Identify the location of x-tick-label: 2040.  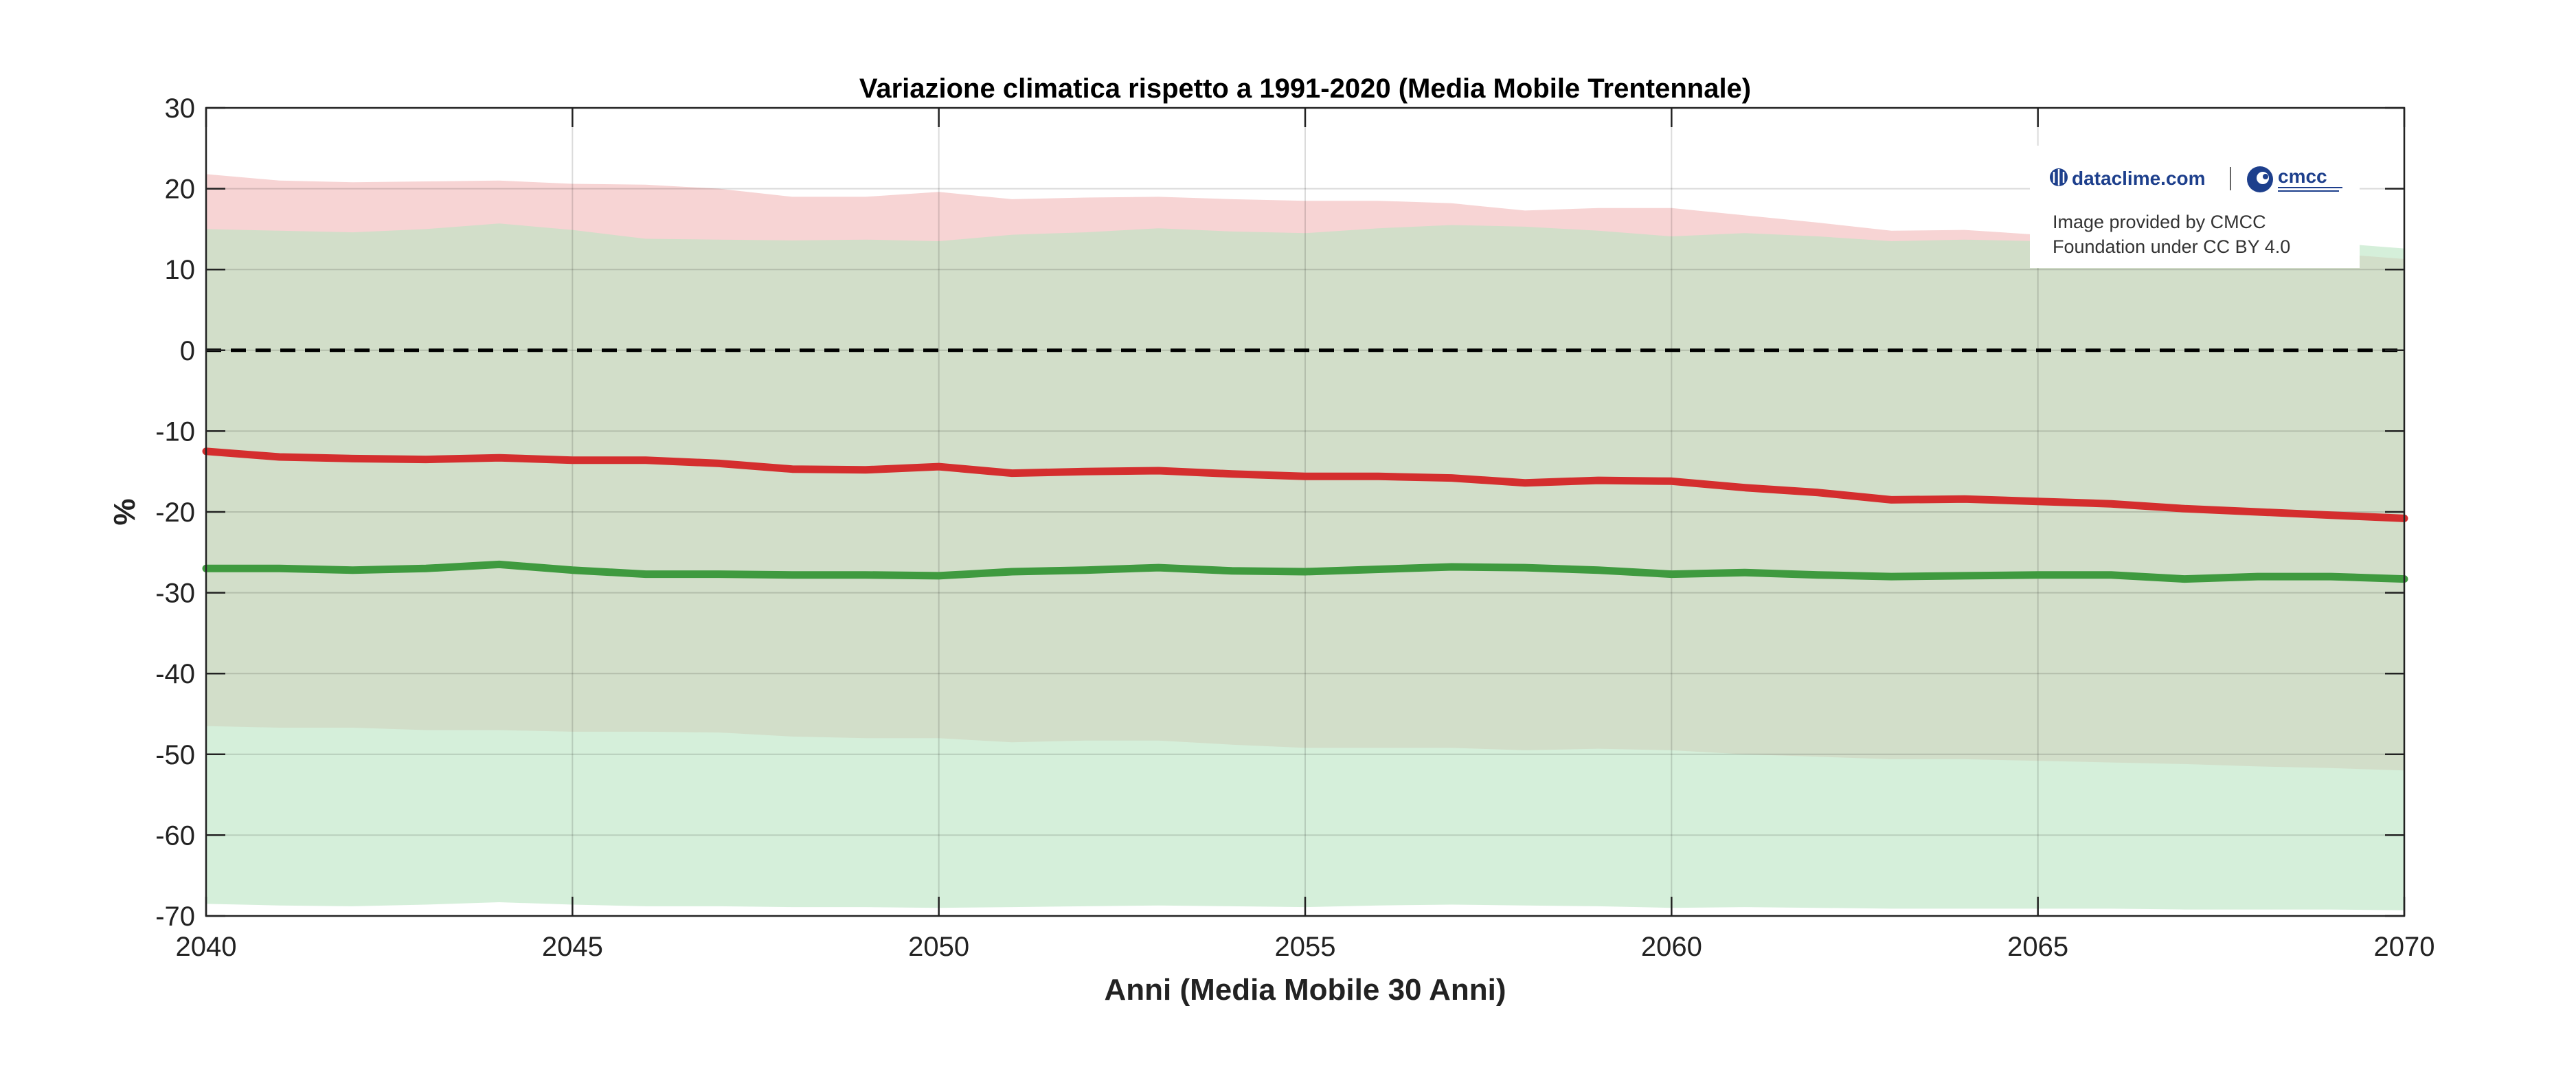
(206, 947).